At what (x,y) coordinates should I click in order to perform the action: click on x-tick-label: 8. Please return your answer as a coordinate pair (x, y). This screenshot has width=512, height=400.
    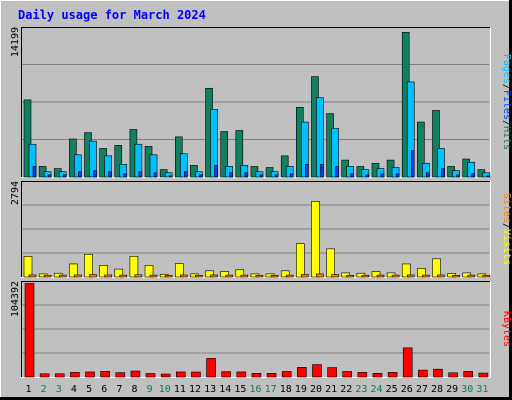
    Looking at the image, I should click on (134, 389).